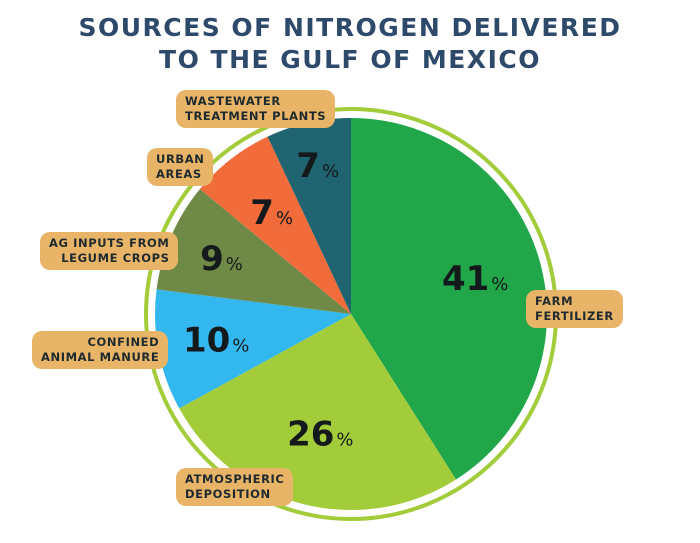  Describe the element at coordinates (350, 27) in the screenshot. I see `title-line-1: SOURCES OF NITROGEN DELIVERED` at that location.